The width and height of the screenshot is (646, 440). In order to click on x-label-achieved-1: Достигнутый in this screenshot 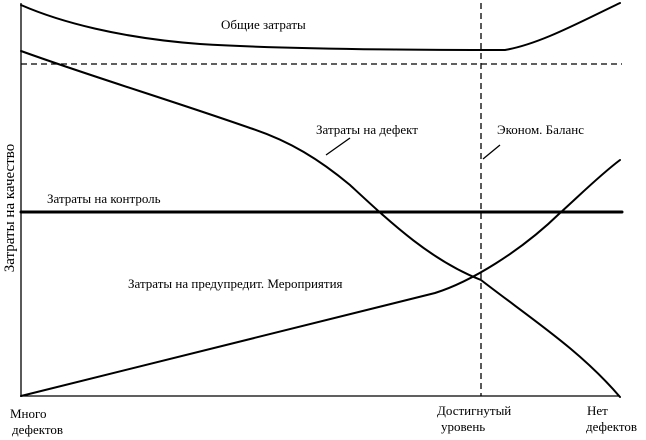, I will do `click(474, 410)`.